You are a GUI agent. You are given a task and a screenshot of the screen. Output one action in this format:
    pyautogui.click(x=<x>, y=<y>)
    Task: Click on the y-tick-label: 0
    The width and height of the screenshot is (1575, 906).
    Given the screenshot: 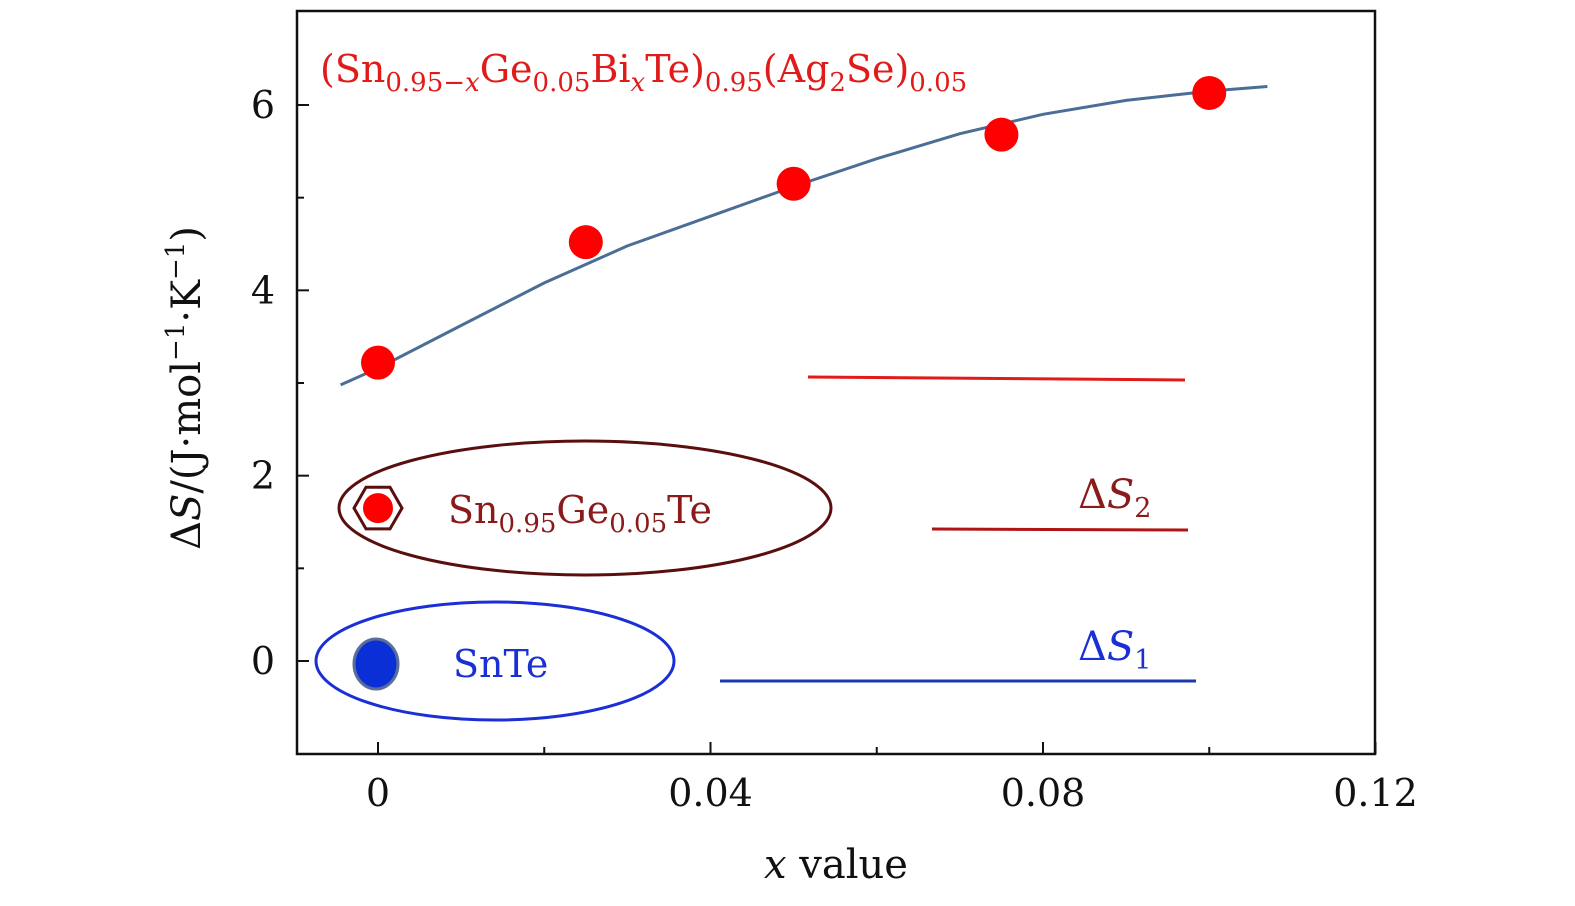 What is the action you would take?
    pyautogui.click(x=263, y=661)
    